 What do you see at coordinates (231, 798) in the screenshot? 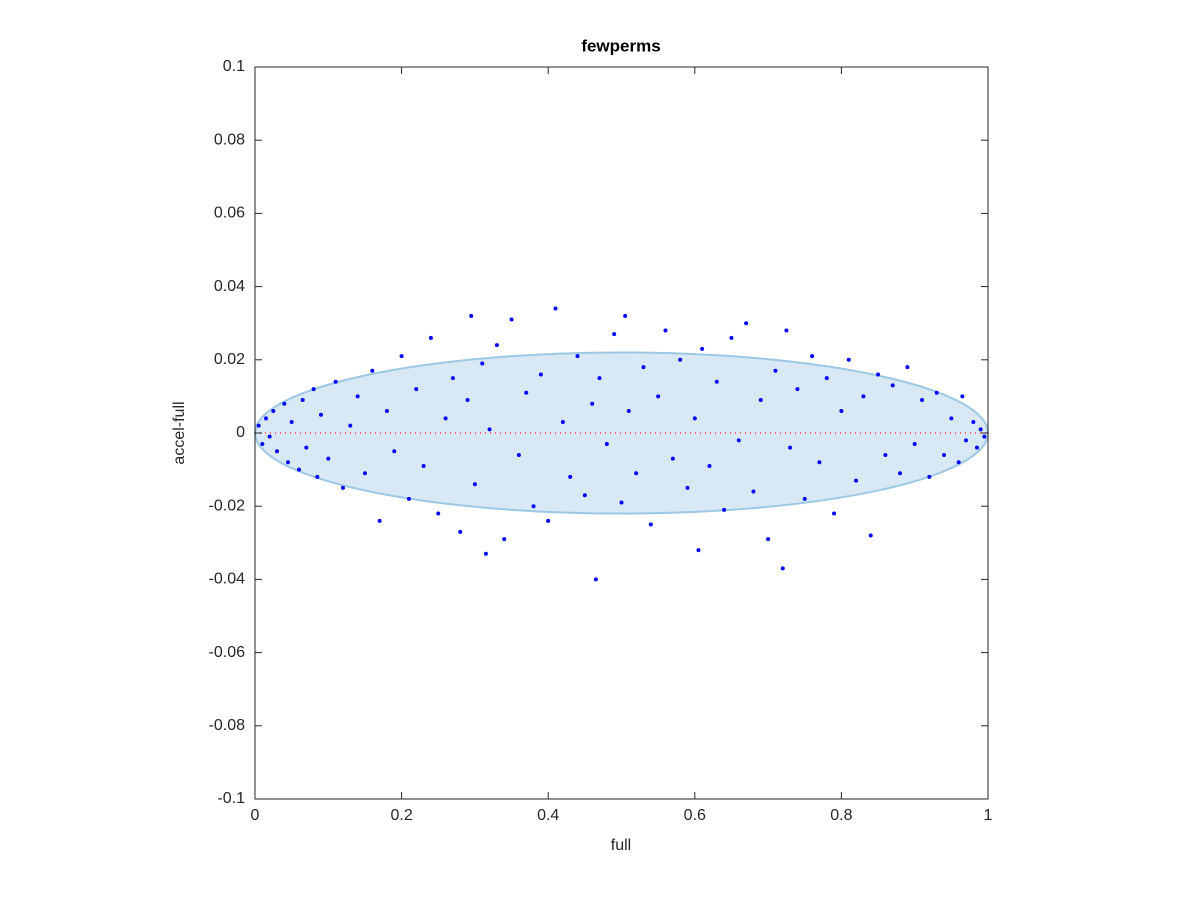
I see `y-tick-label: -0.1` at bounding box center [231, 798].